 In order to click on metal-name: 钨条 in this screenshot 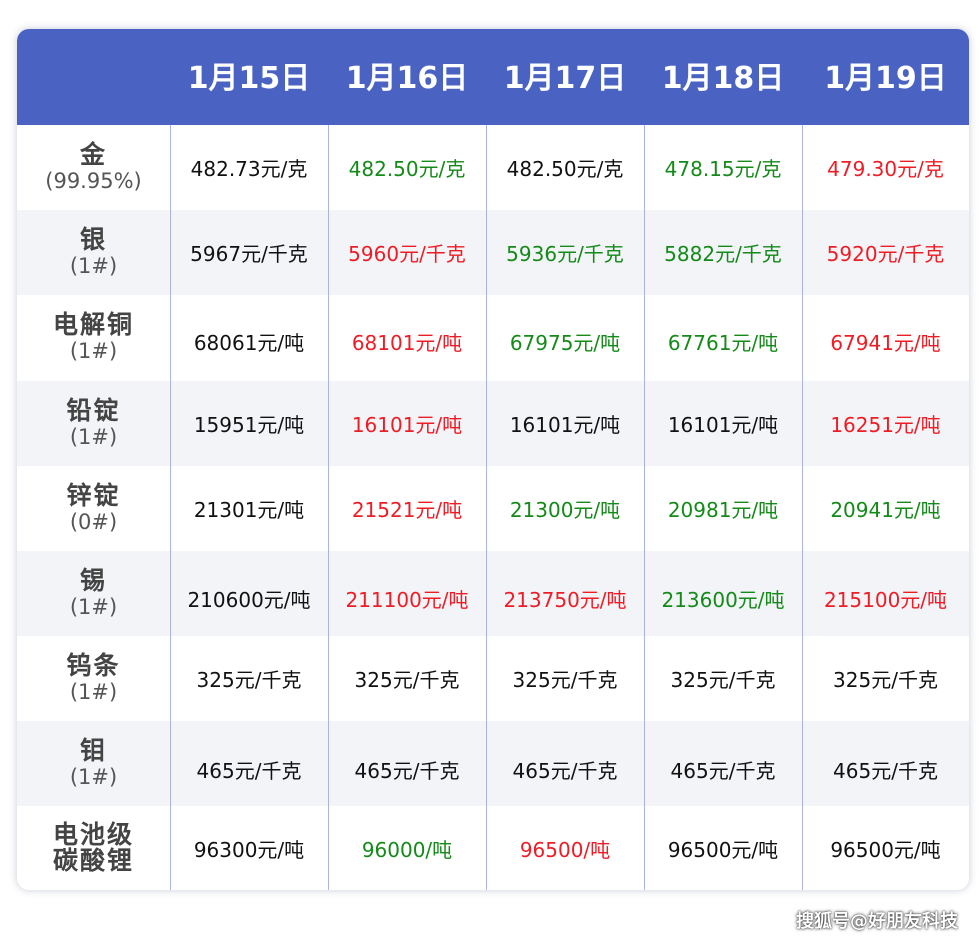, I will do `click(93, 665)`.